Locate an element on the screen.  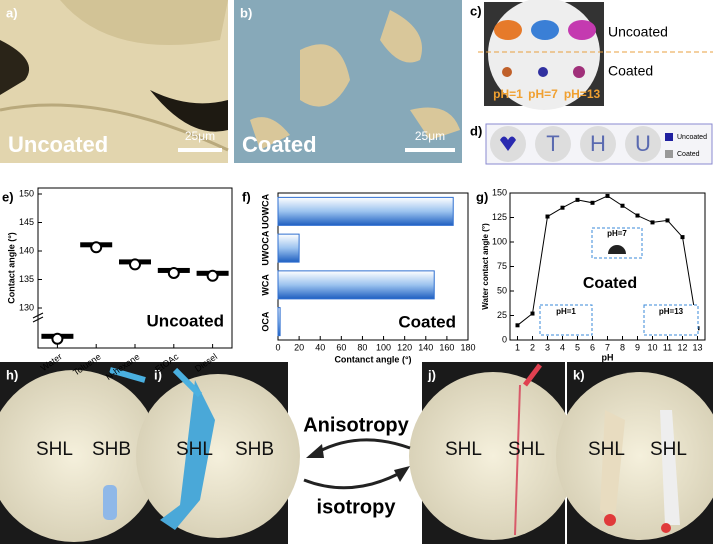
x-tick-label: 12 is located at coordinates (682, 347).